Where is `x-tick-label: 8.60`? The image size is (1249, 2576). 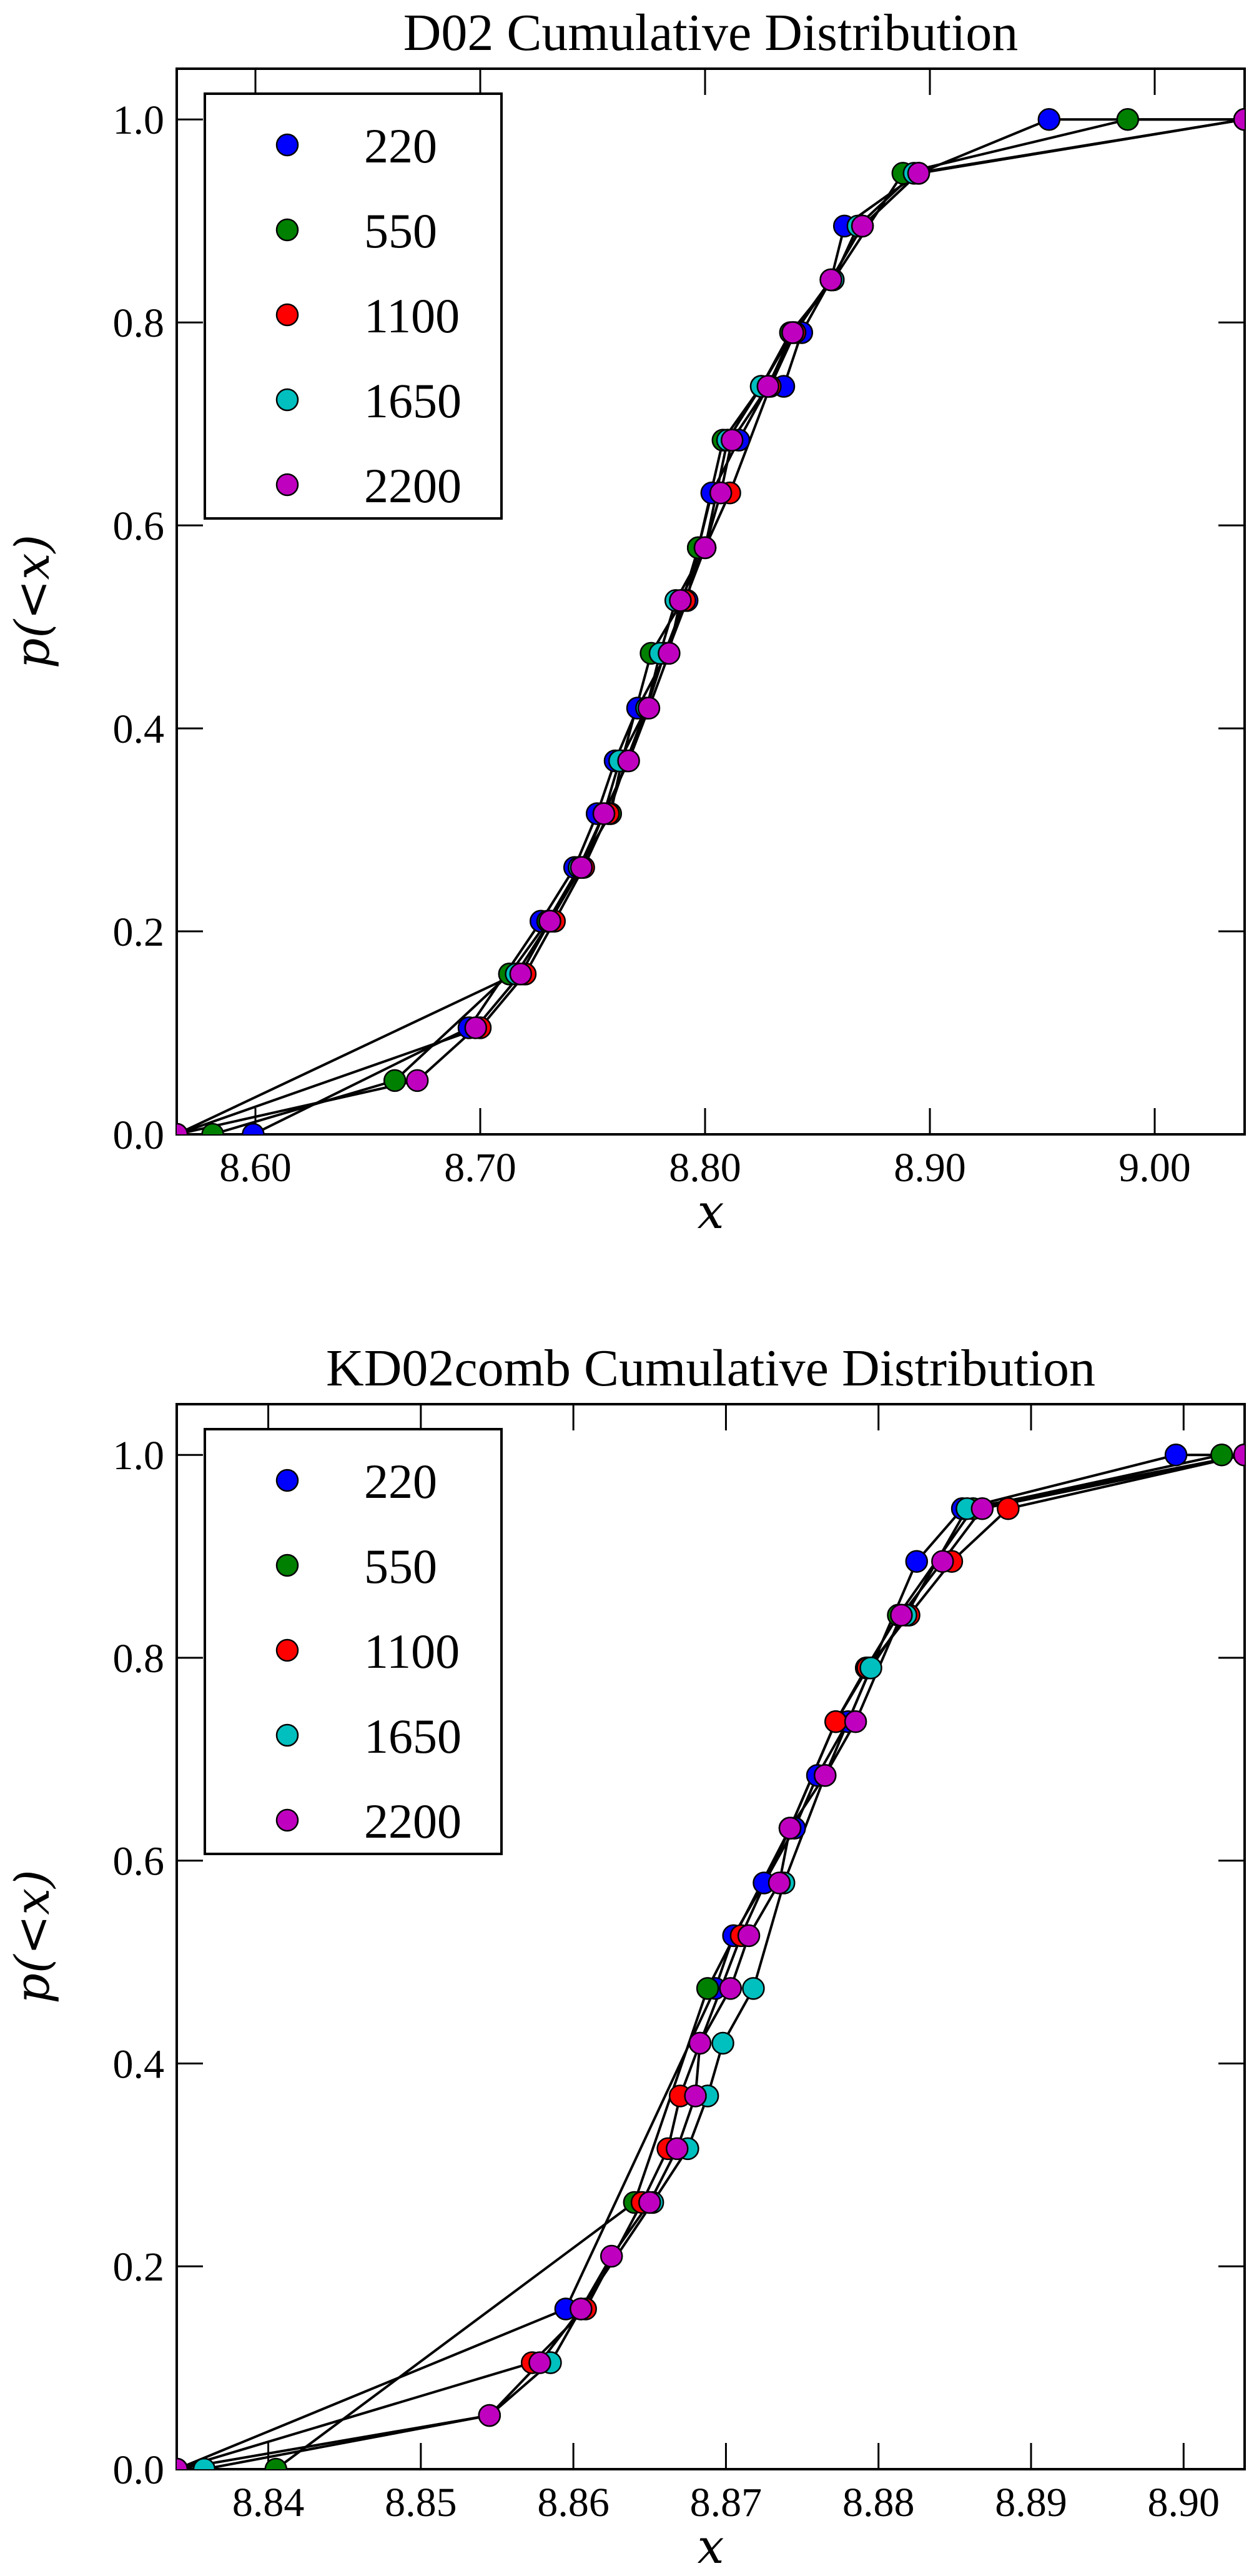 x-tick-label: 8.60 is located at coordinates (256, 1168).